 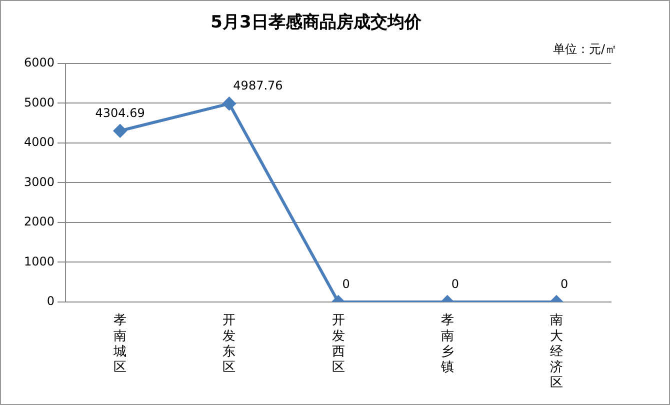 What do you see at coordinates (120, 113) in the screenshot?
I see `data-label: 4304.69` at bounding box center [120, 113].